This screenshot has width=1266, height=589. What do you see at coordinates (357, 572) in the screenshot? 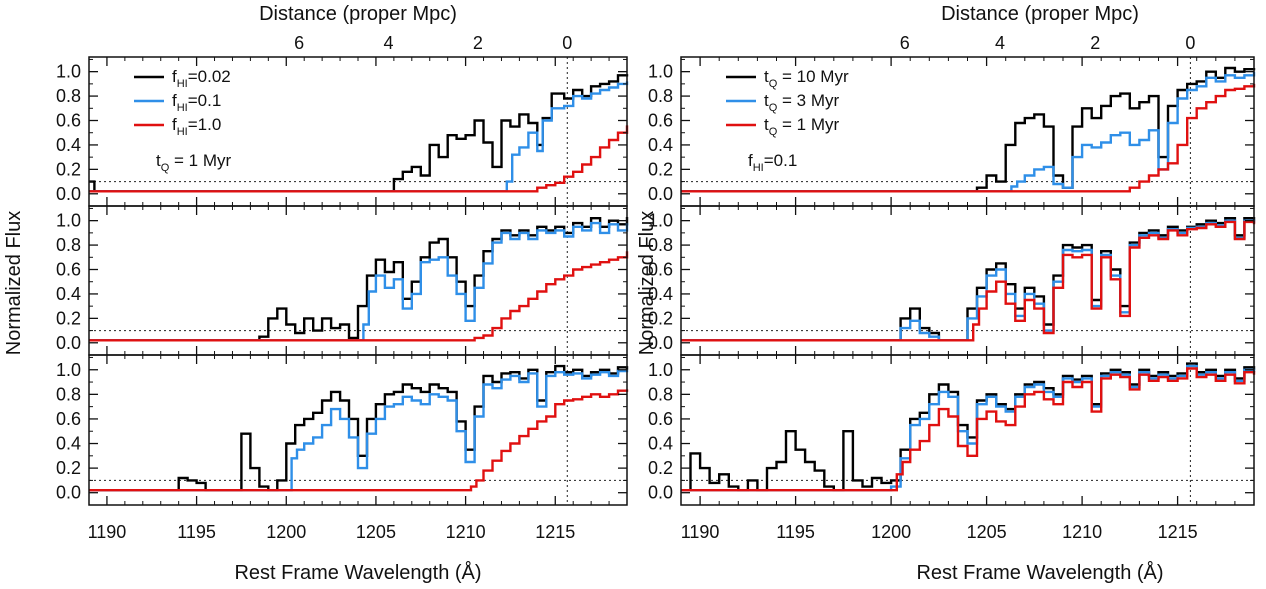
I see `x-axis-label-left: Rest Frame Wavelength (Å)` at bounding box center [357, 572].